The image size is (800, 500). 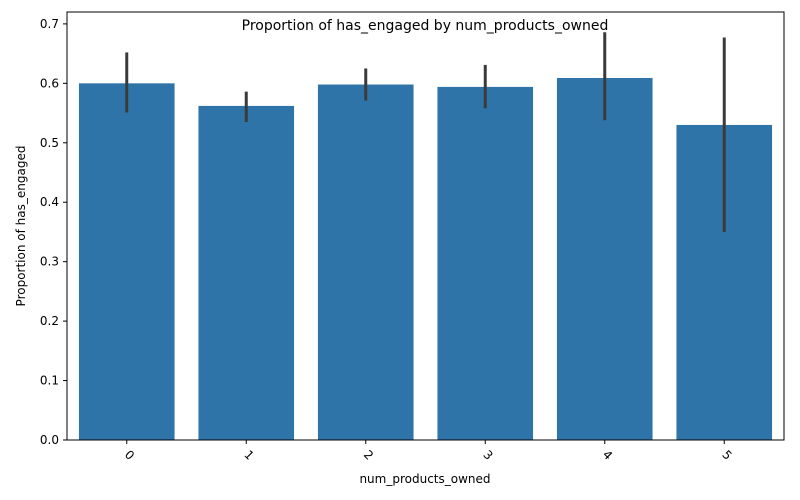 I want to click on x-tick-label: 5, so click(x=726, y=455).